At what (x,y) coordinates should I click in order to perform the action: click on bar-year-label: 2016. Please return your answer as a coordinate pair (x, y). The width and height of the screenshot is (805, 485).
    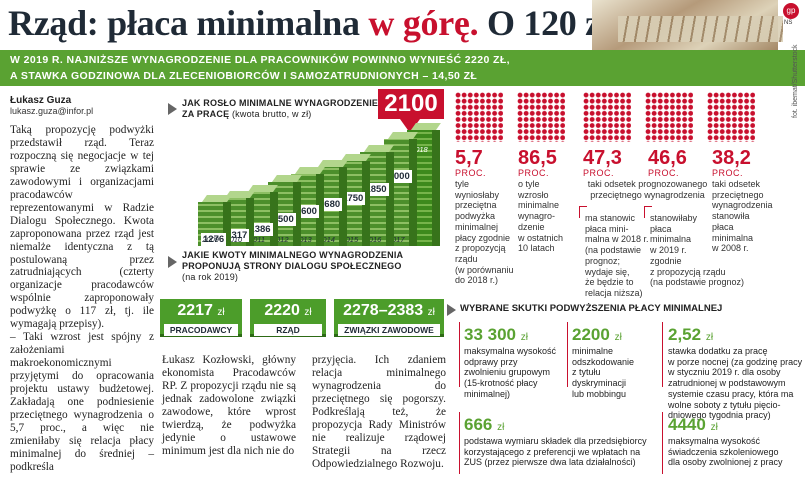
    Looking at the image, I should click on (373, 239).